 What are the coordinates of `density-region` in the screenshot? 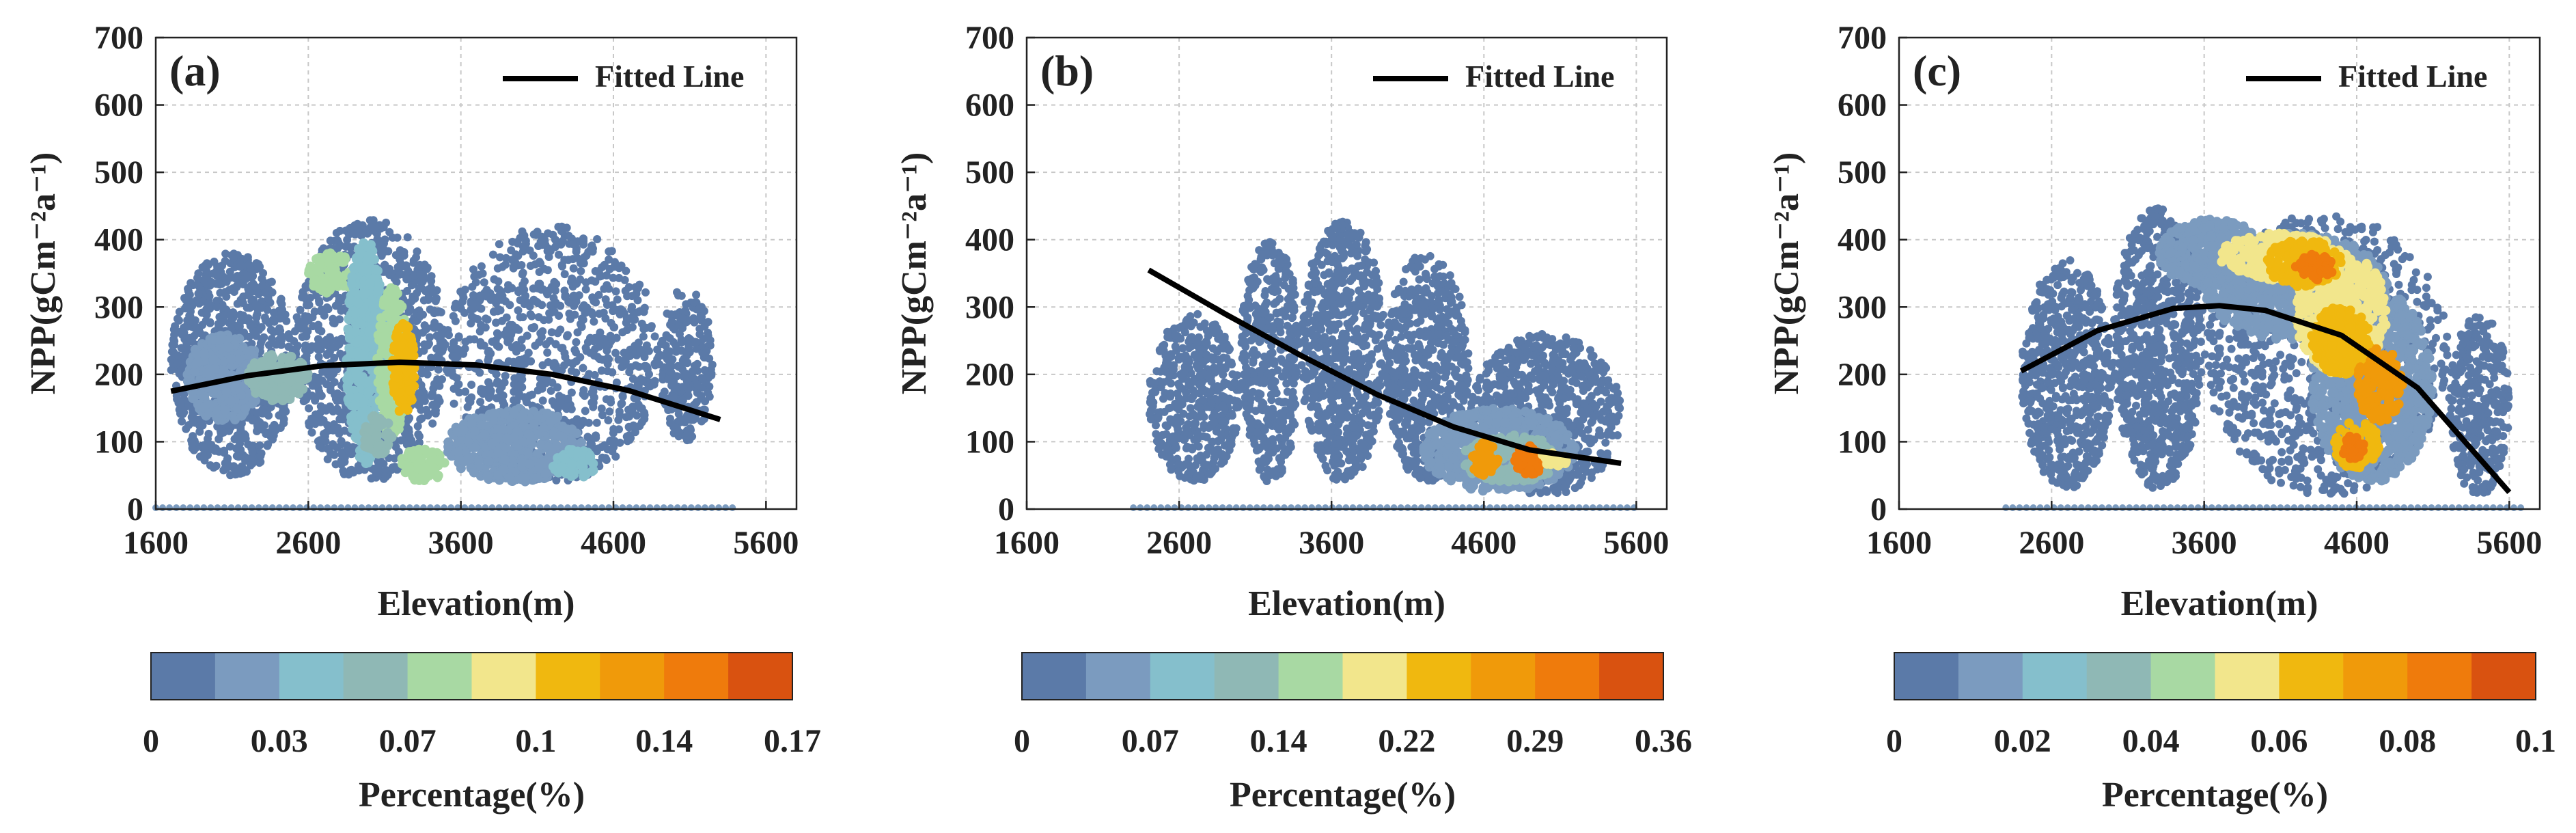 It's located at (686, 366).